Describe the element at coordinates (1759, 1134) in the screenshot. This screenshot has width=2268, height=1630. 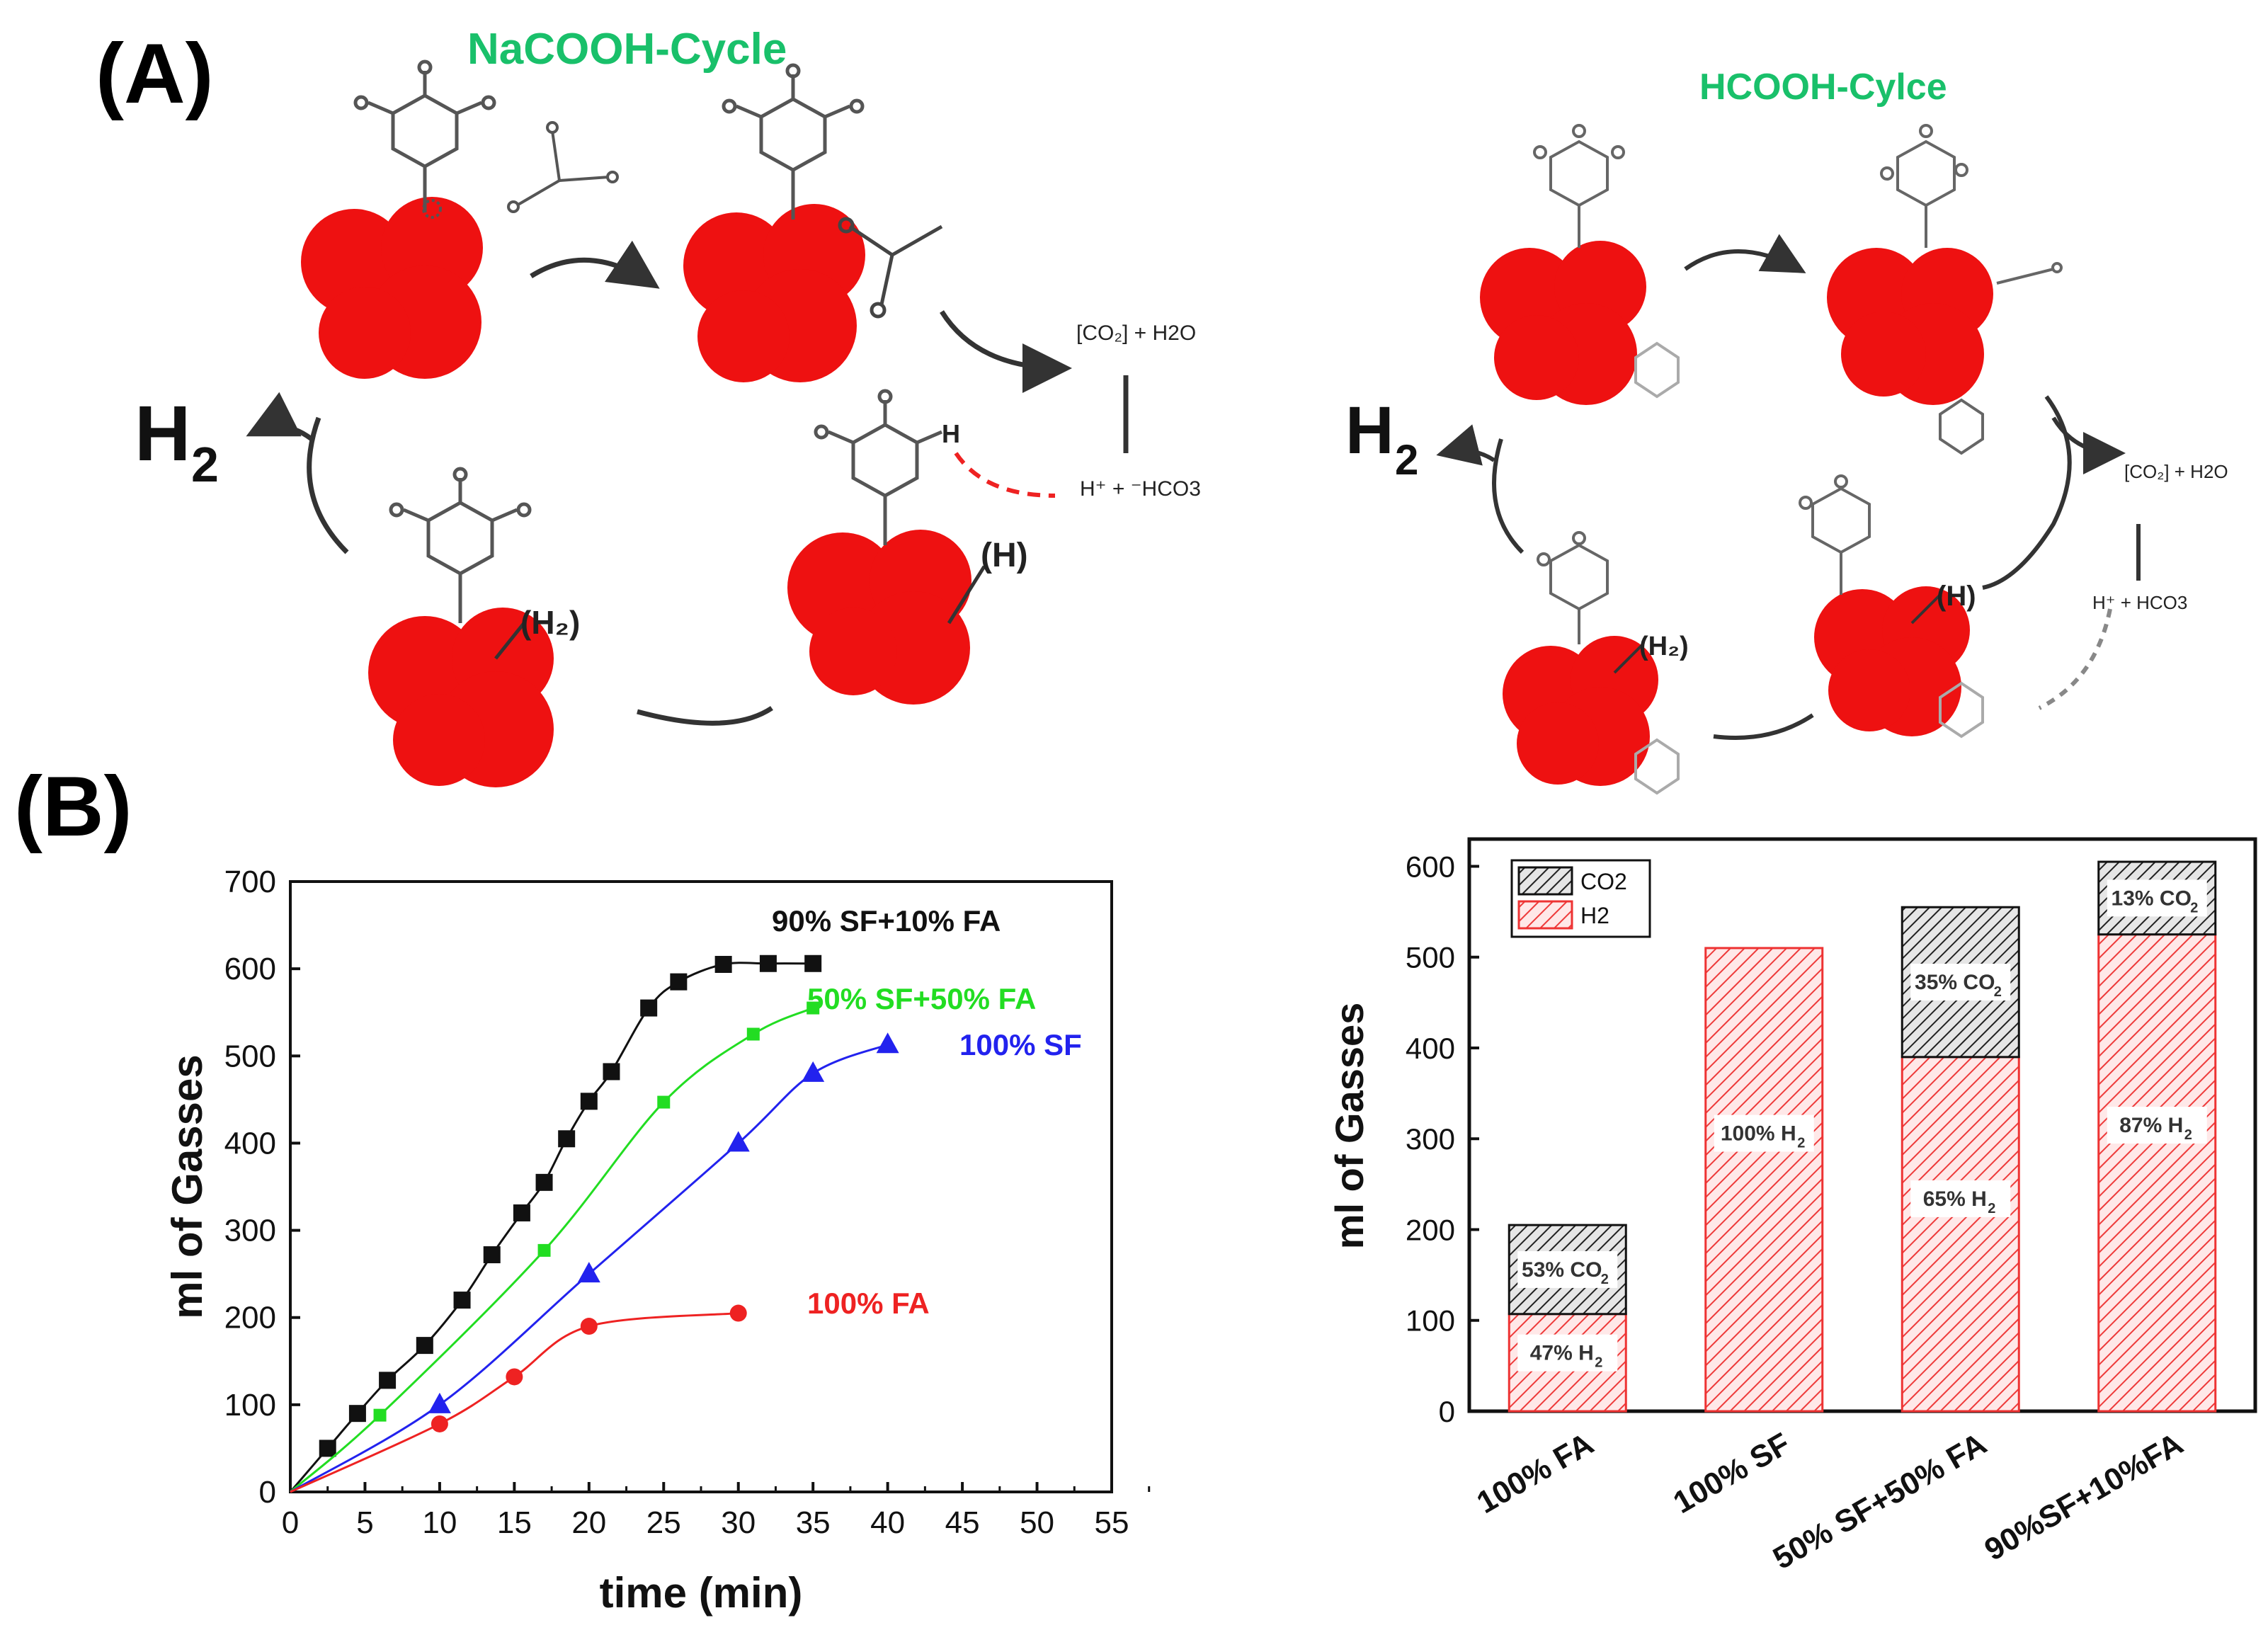
I see `data-label-h2: 100% H` at that location.